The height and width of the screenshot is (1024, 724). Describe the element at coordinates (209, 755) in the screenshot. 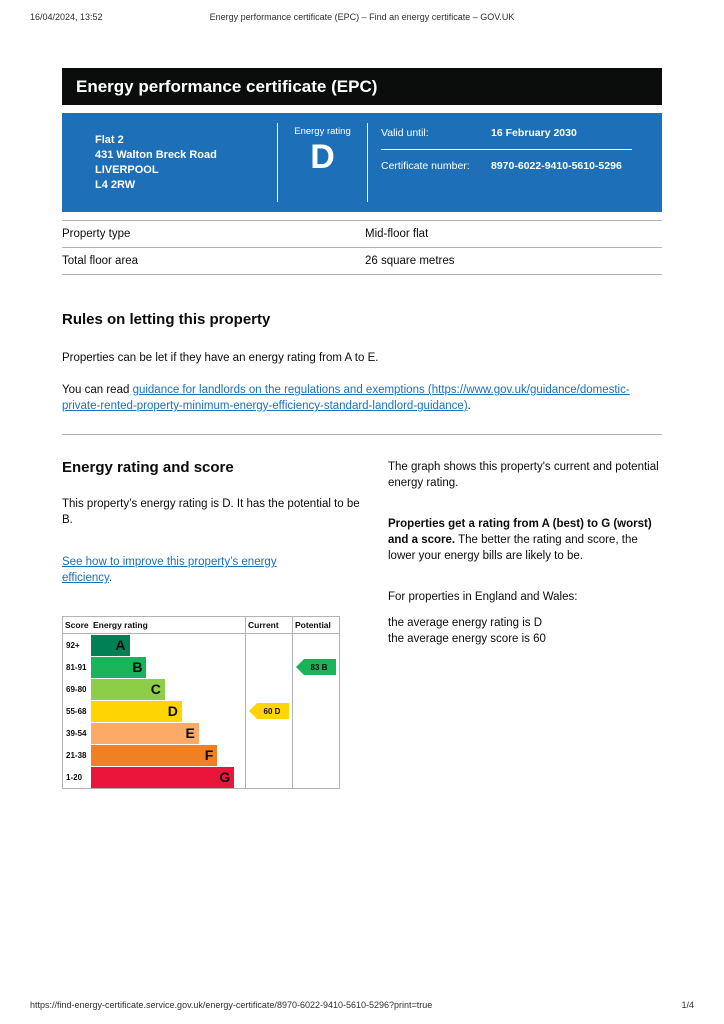

I see `band-letter: F` at that location.